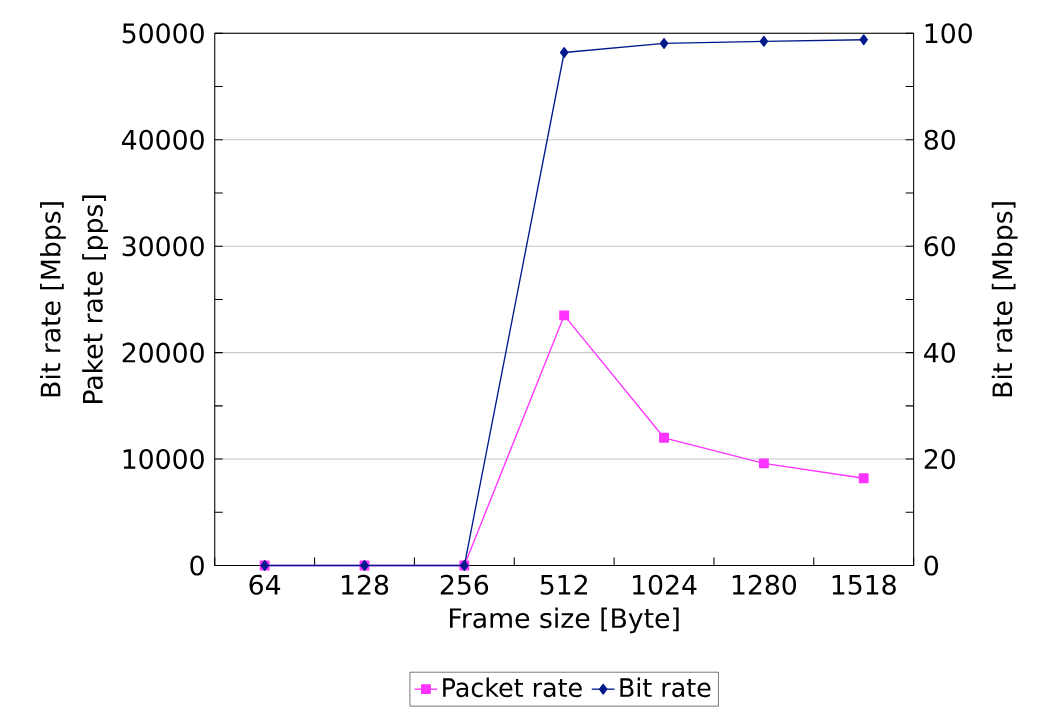 This screenshot has height=728, width=1055. I want to click on legend-label: Packet rate, so click(512, 687).